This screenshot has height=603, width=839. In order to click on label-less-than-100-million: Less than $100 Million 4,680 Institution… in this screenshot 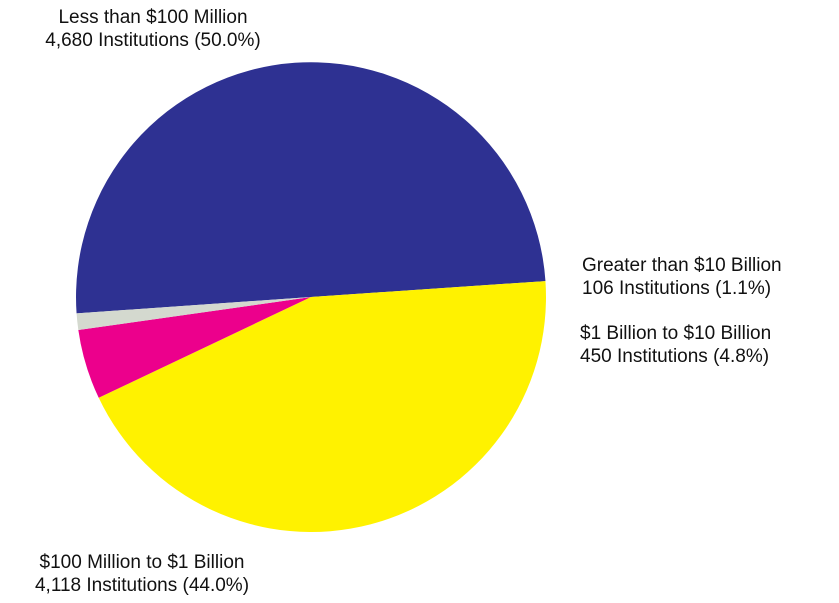, I will do `click(153, 29)`.